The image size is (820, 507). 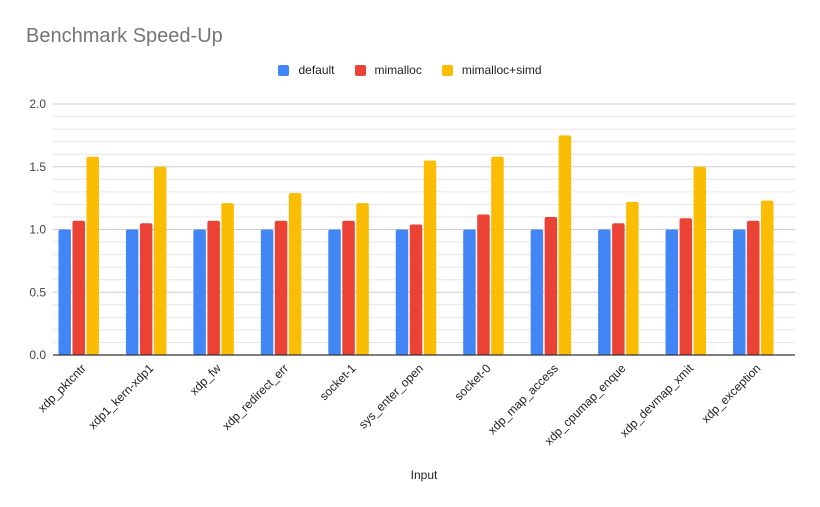 I want to click on legend-label-mimalloc: mimalloc, so click(x=398, y=70).